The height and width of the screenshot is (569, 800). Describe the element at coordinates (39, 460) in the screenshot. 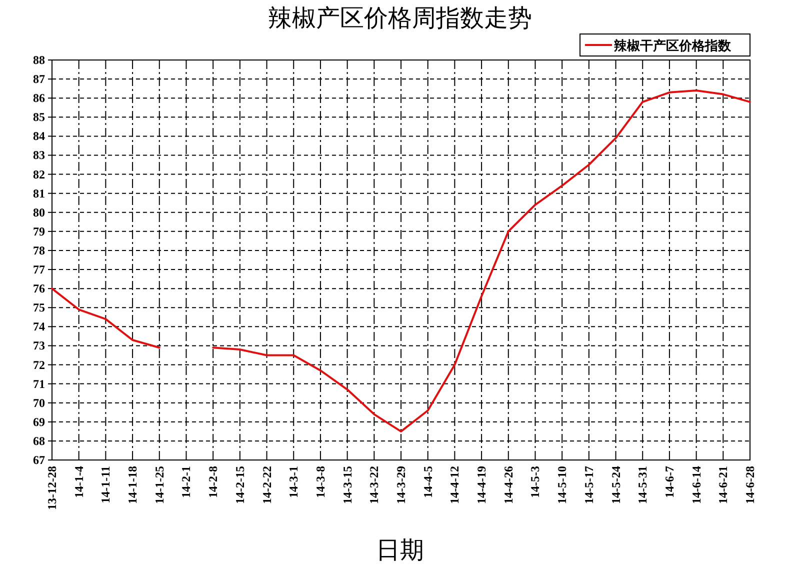

I see `y-tick-label: 67` at that location.